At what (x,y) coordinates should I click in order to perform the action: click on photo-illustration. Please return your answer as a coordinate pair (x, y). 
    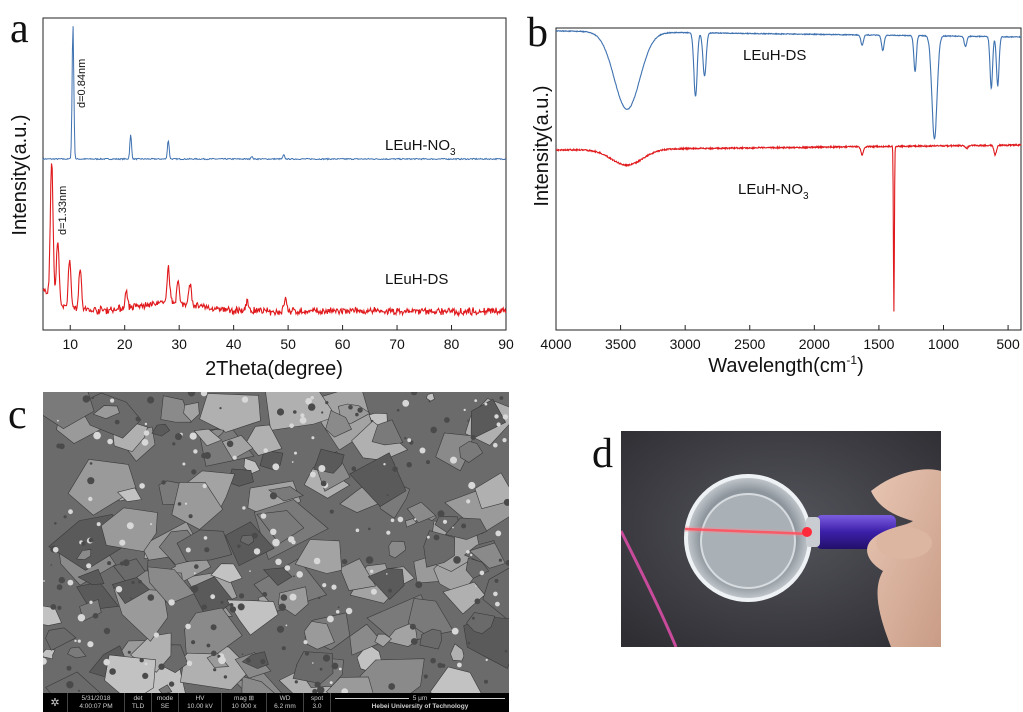
    Looking at the image, I should click on (781, 539).